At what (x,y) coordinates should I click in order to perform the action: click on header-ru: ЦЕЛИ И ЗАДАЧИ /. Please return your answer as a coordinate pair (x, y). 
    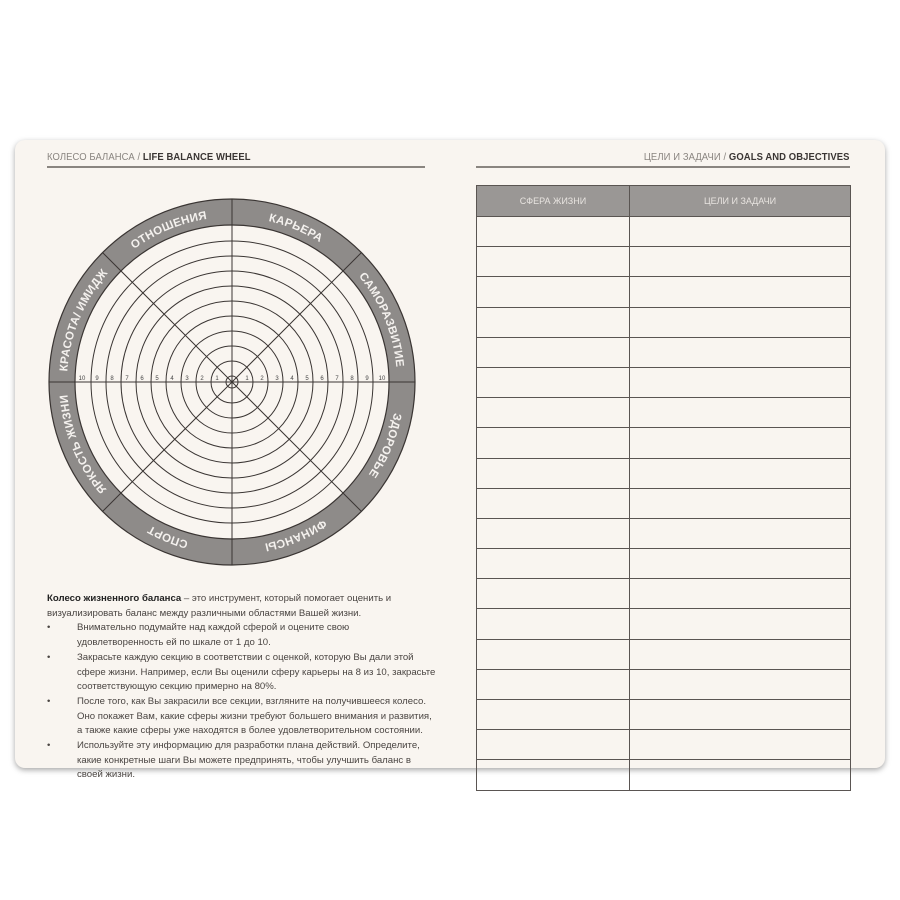
    Looking at the image, I should click on (685, 157).